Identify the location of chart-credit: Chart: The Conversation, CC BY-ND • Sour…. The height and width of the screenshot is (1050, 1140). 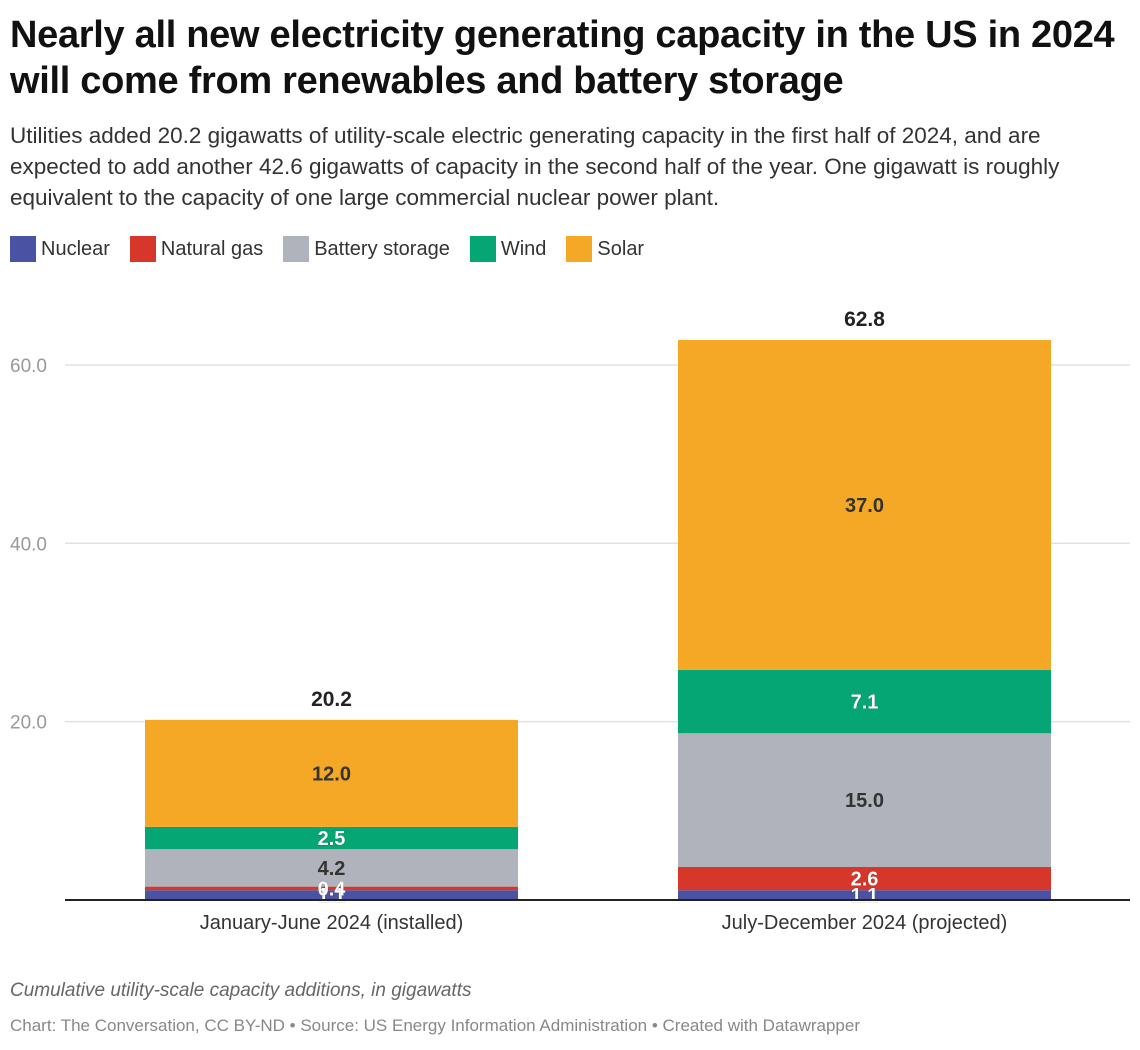
(435, 1025).